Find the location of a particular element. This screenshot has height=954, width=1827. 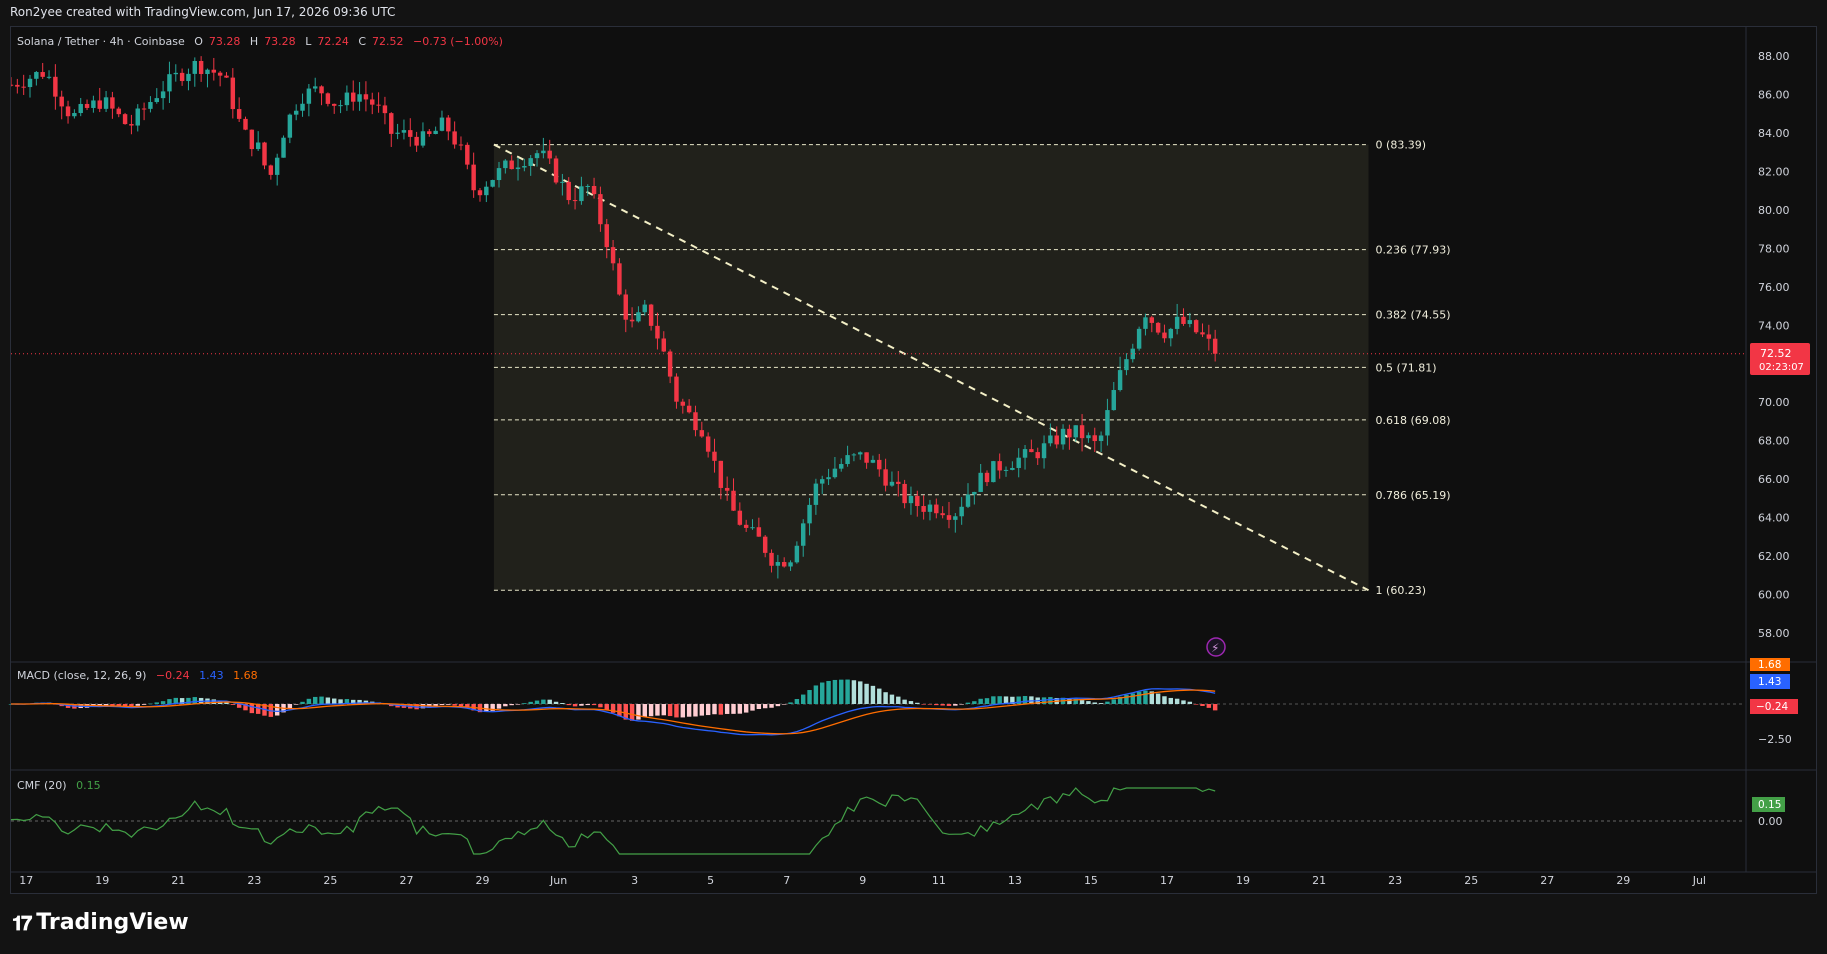

cmf-badge-value: 0.15 is located at coordinates (1769, 805).